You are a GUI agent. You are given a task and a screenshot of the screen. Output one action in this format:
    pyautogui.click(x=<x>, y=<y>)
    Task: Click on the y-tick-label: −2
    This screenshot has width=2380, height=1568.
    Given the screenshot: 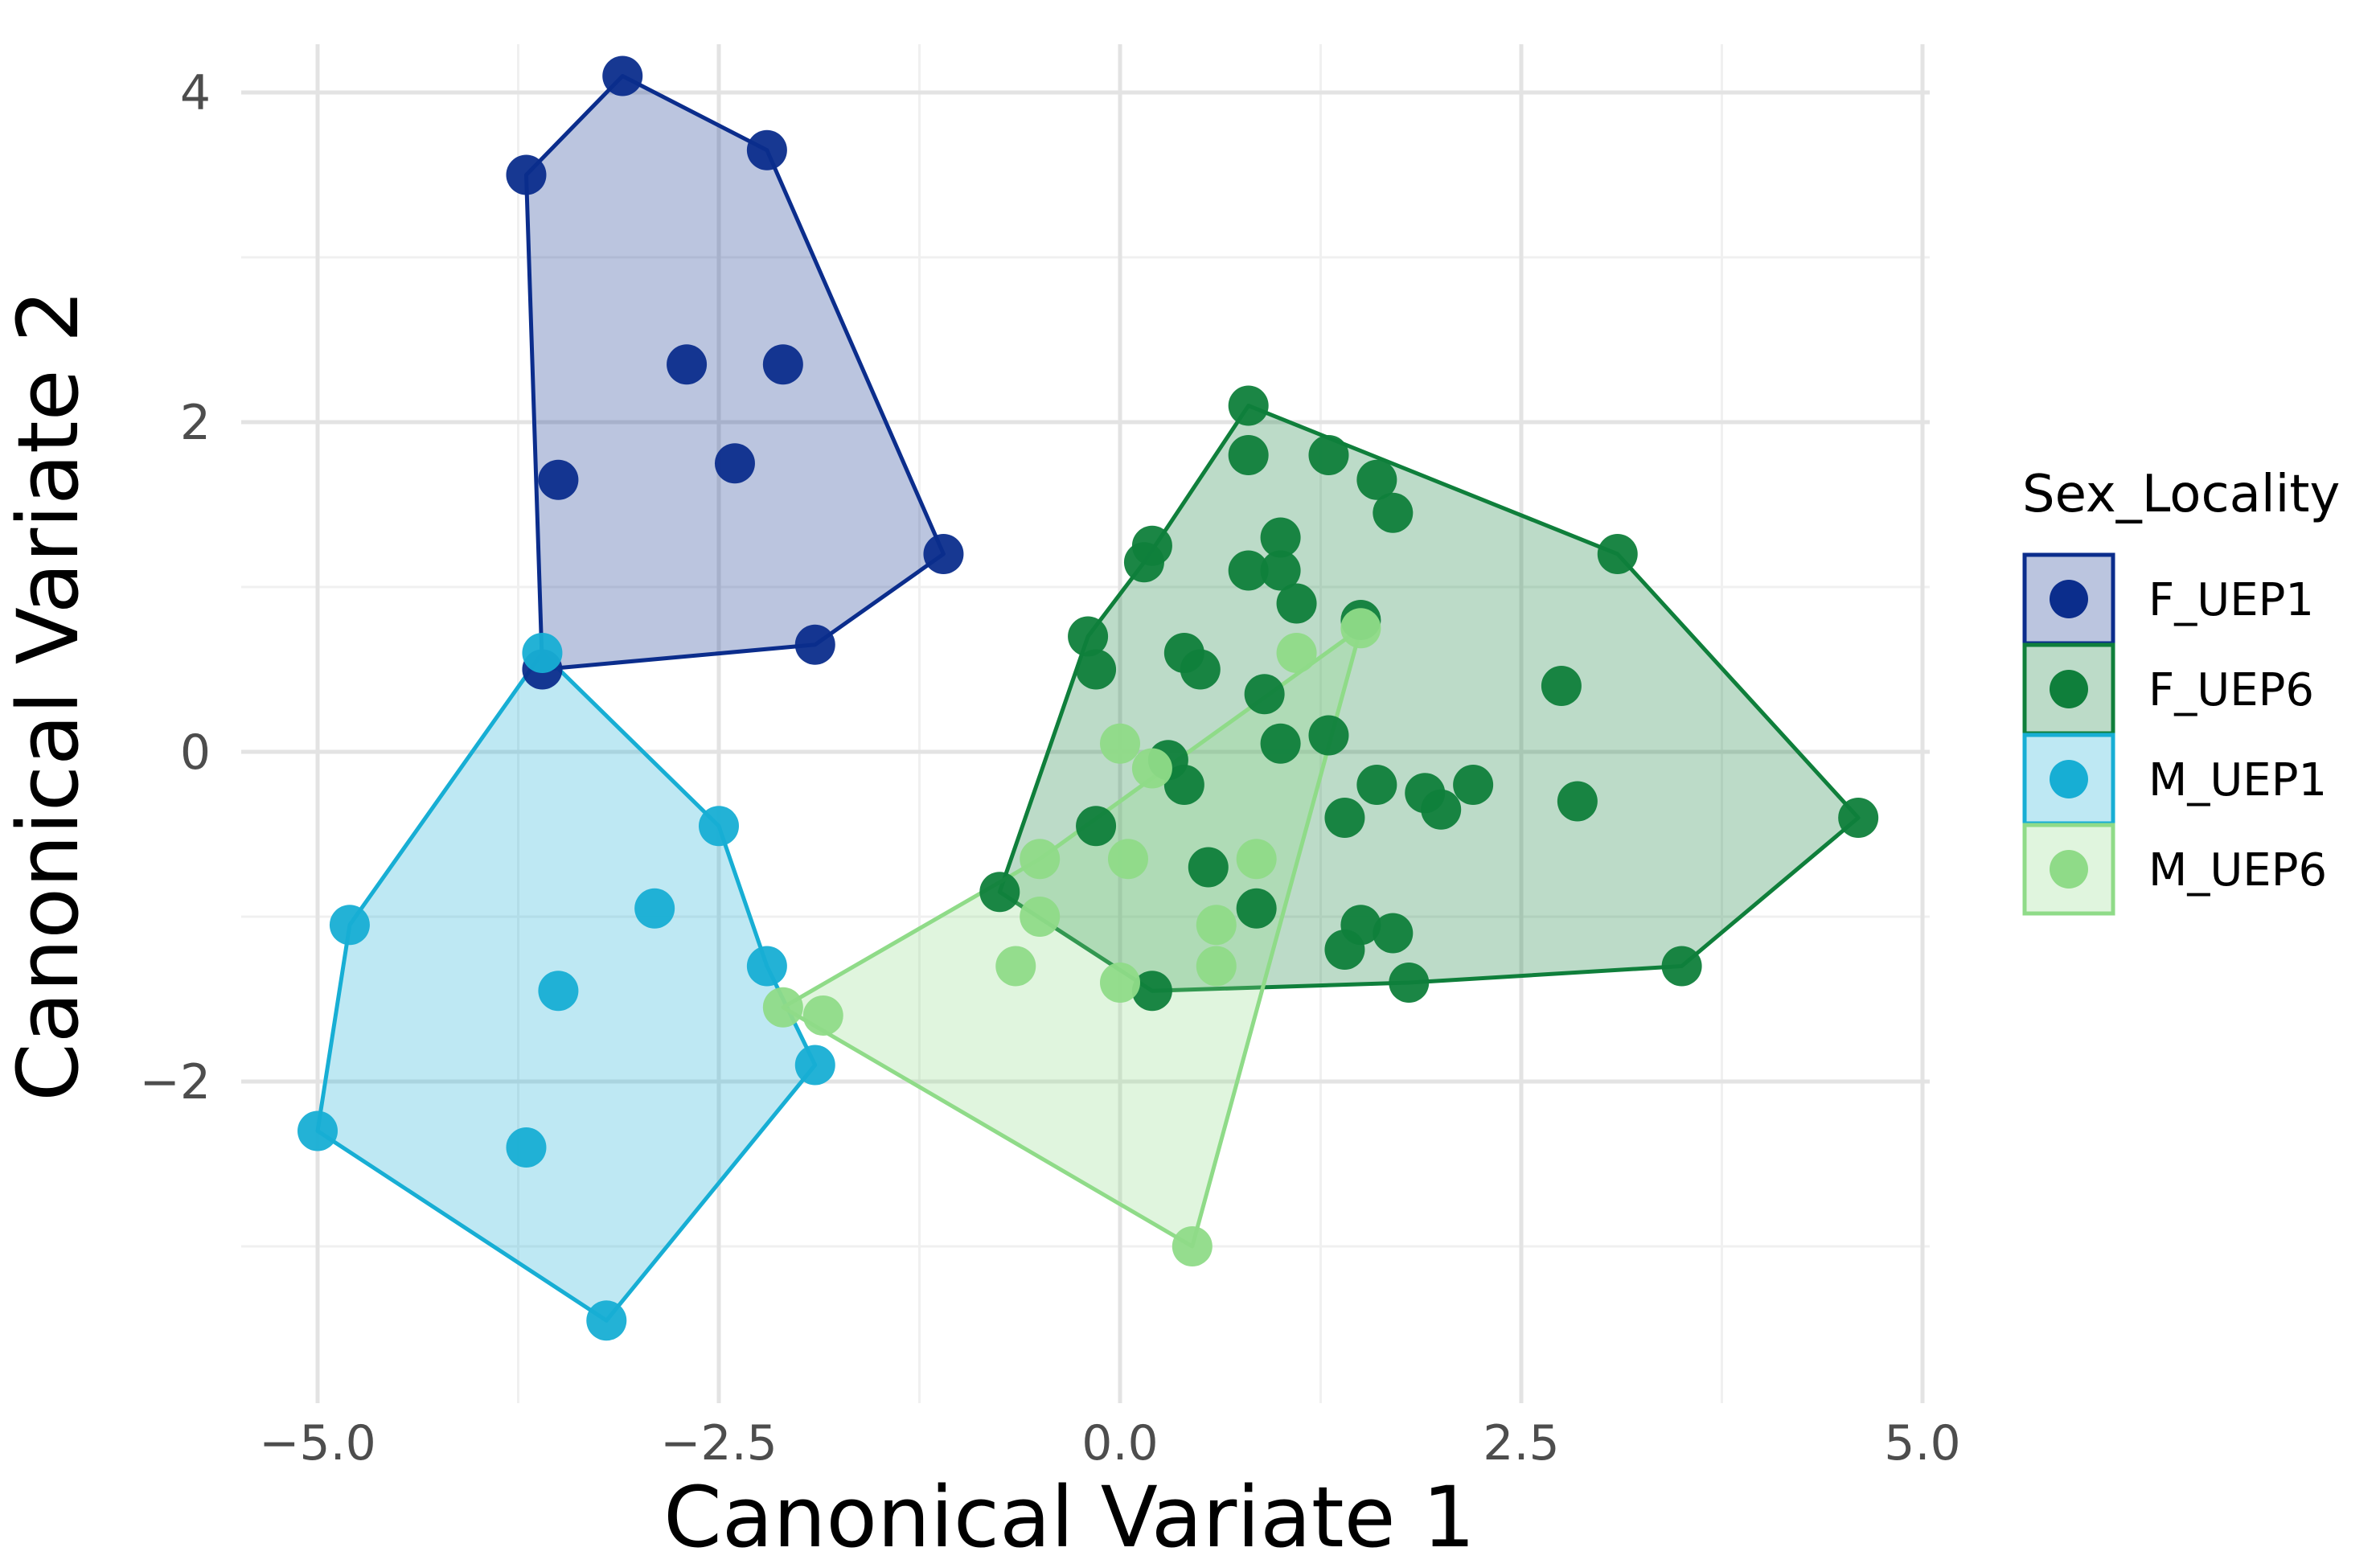 What is the action you would take?
    pyautogui.click(x=175, y=1082)
    